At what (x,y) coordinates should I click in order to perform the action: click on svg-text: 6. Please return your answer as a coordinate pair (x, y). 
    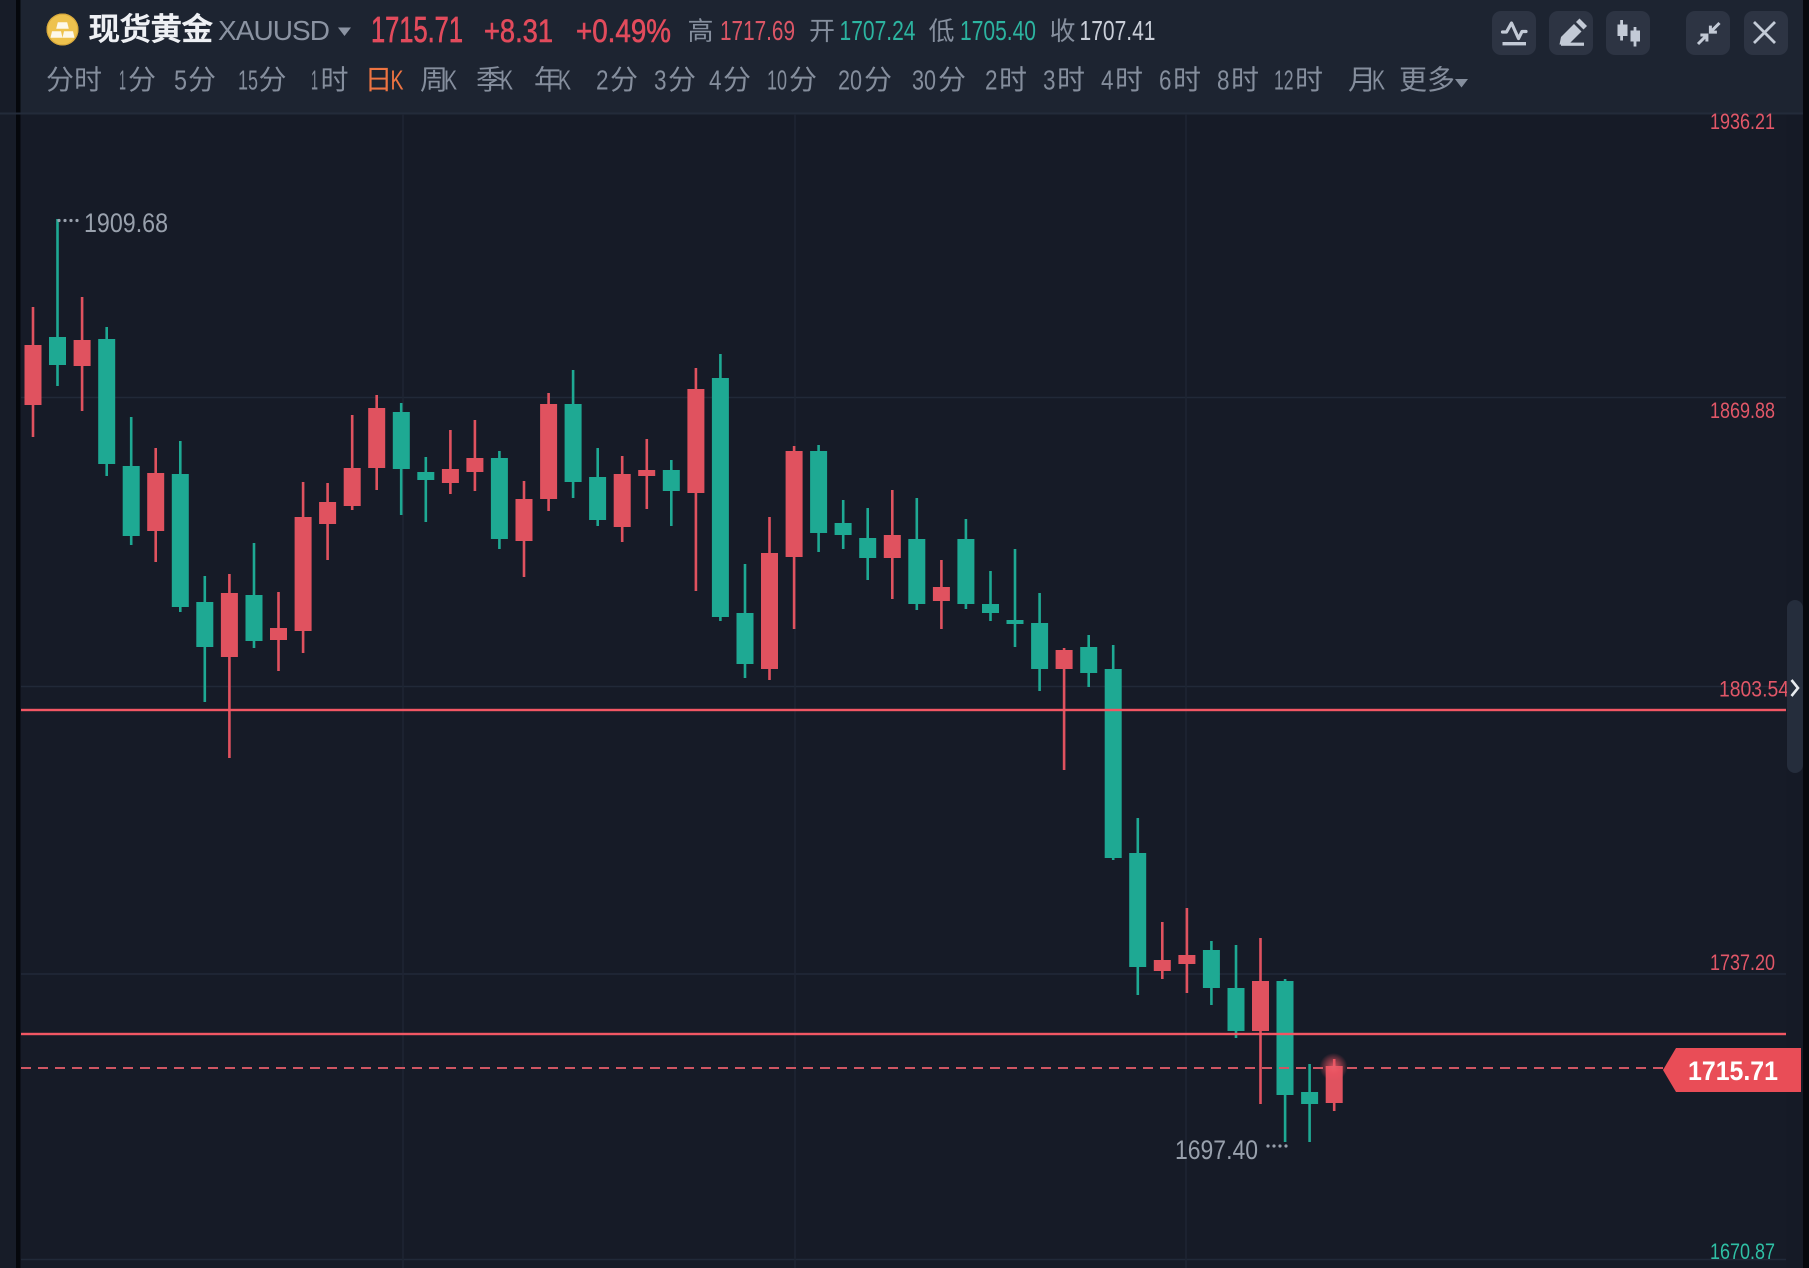
    Looking at the image, I should click on (1165, 80).